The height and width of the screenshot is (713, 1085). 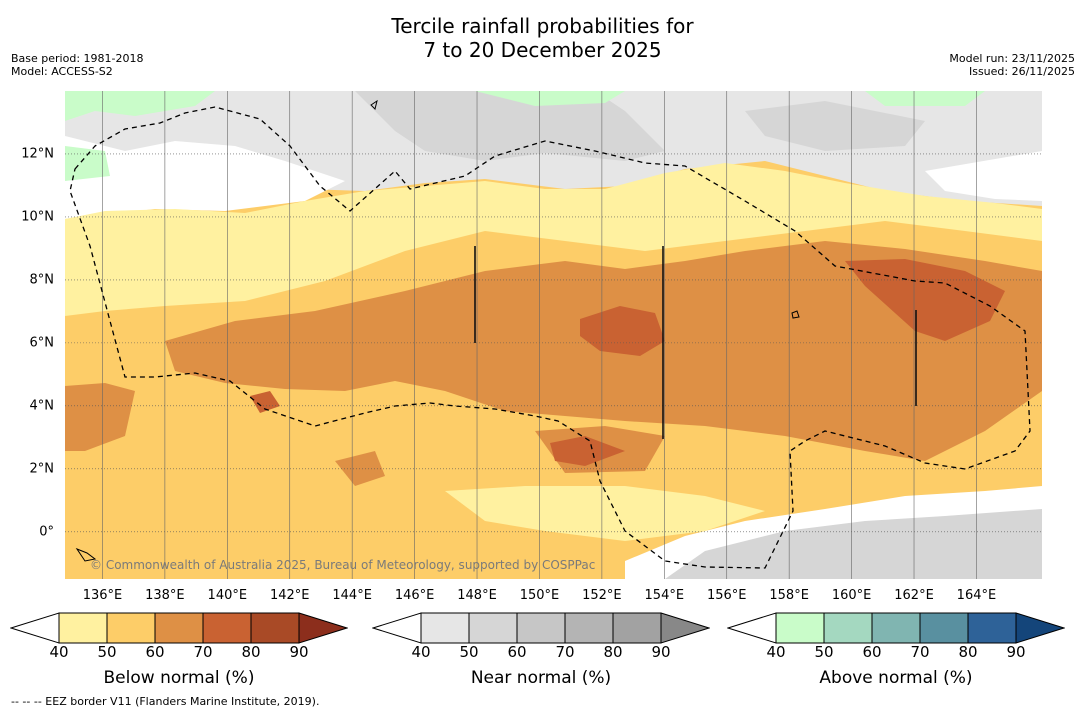 What do you see at coordinates (541, 678) in the screenshot?
I see `colorbar-title: Near normal (%)` at bounding box center [541, 678].